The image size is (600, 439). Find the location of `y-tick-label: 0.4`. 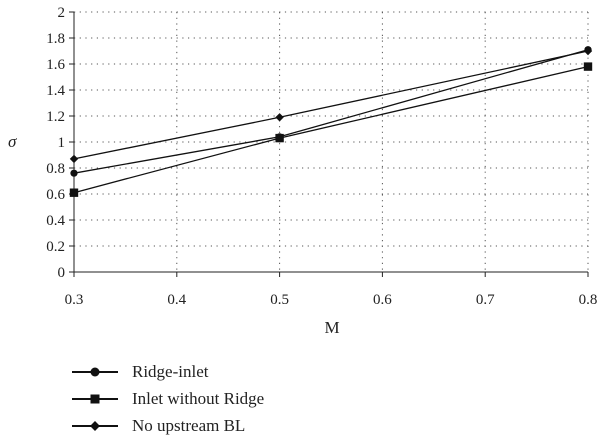

y-tick-label: 0.4 is located at coordinates (55, 221).